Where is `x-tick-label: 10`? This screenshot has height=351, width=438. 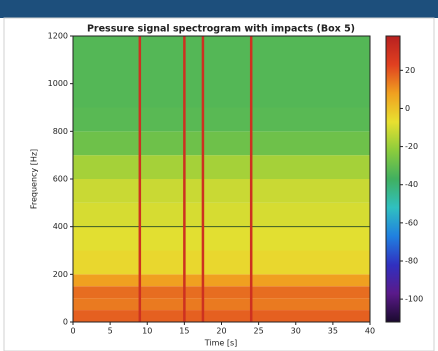 x-tick-label: 10 is located at coordinates (147, 331).